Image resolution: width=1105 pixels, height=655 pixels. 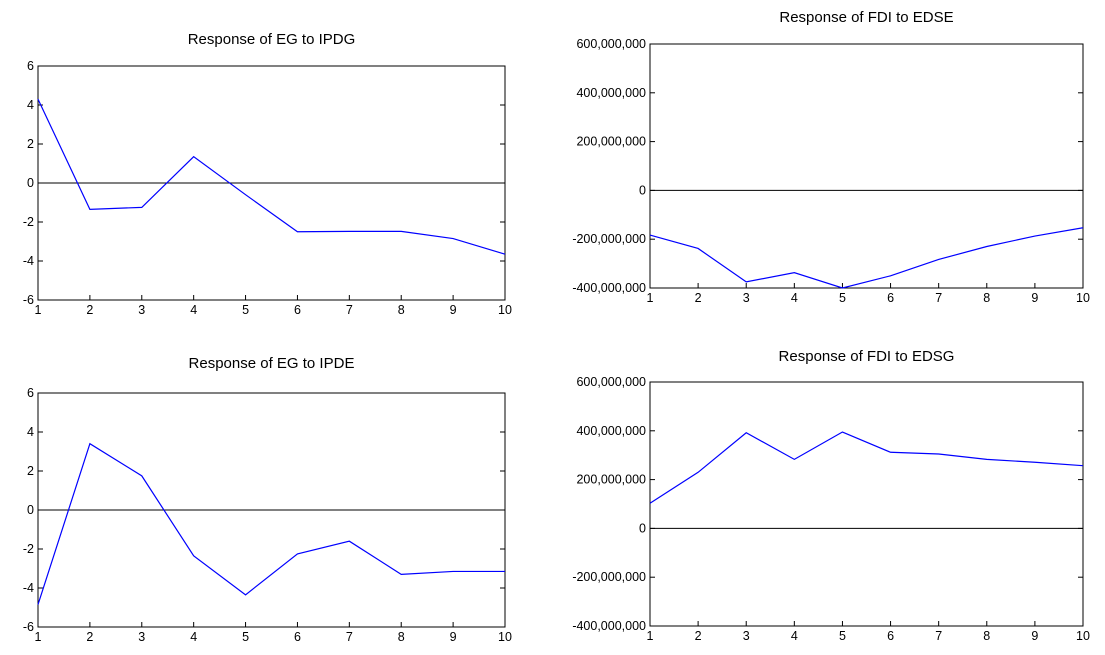 I want to click on chart-title: Response of FDI to EDSE, so click(x=866, y=17).